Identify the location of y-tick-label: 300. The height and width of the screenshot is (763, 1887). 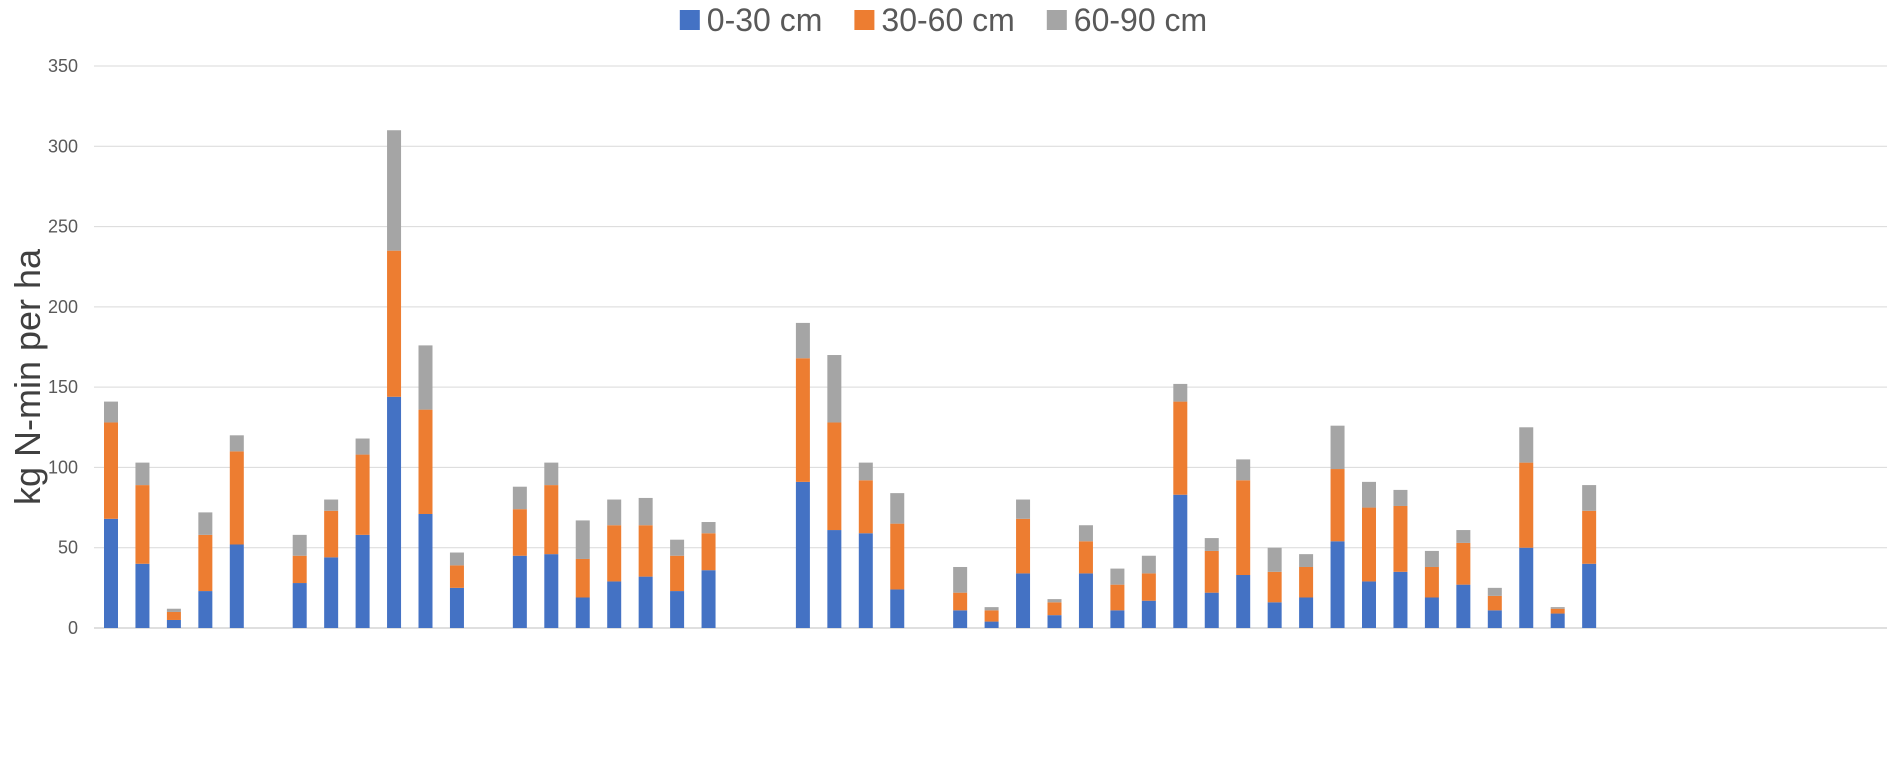
(63, 146).